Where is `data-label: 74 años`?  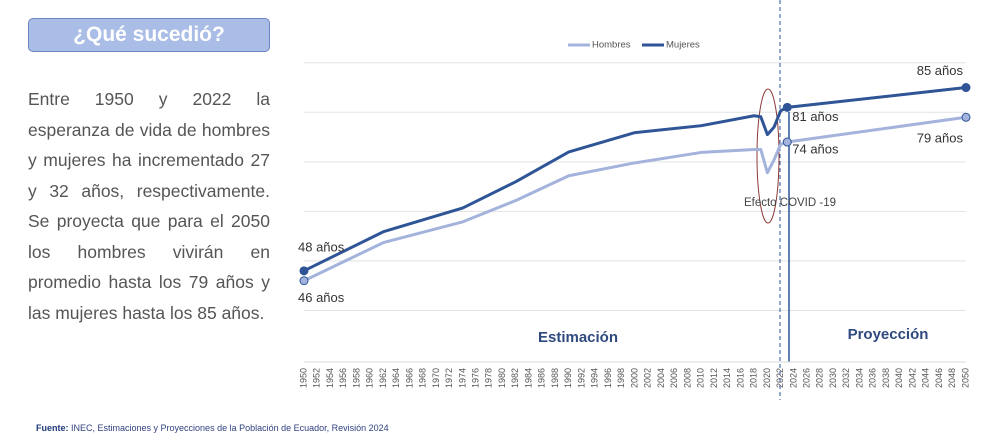
data-label: 74 años is located at coordinates (815, 148).